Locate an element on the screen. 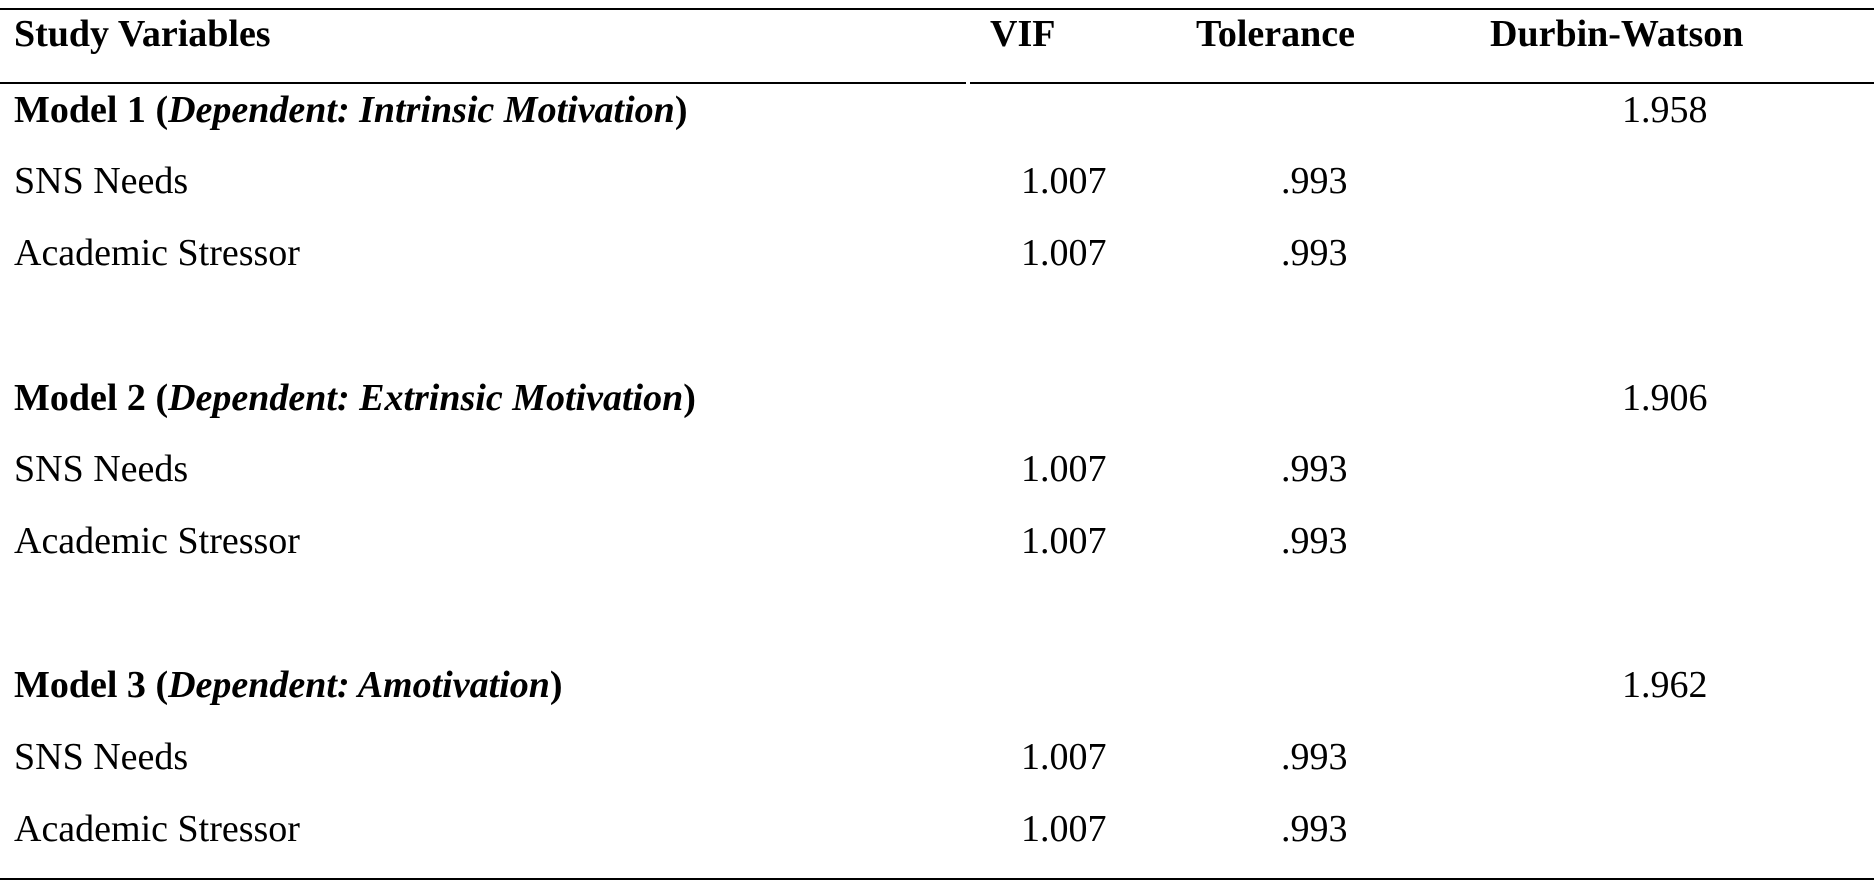  durbin-watson-value: 1.962 is located at coordinates (1665, 685).